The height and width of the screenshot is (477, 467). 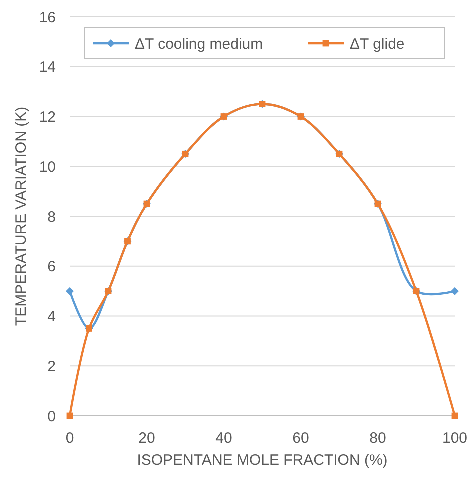 What do you see at coordinates (47, 117) in the screenshot?
I see `y-tick-label: 12` at bounding box center [47, 117].